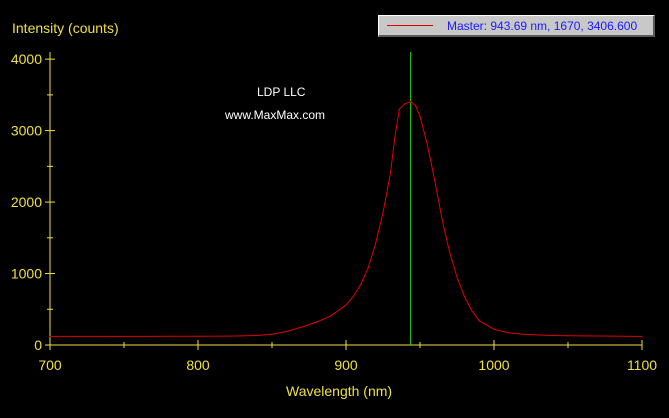 The width and height of the screenshot is (669, 418). Describe the element at coordinates (38, 345) in the screenshot. I see `y-tick-label: 0` at that location.